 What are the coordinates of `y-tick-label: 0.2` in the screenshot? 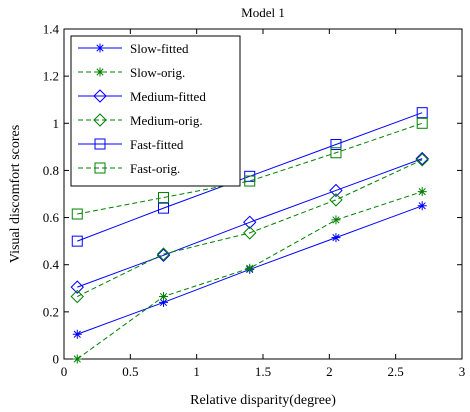 It's located at (51, 311).